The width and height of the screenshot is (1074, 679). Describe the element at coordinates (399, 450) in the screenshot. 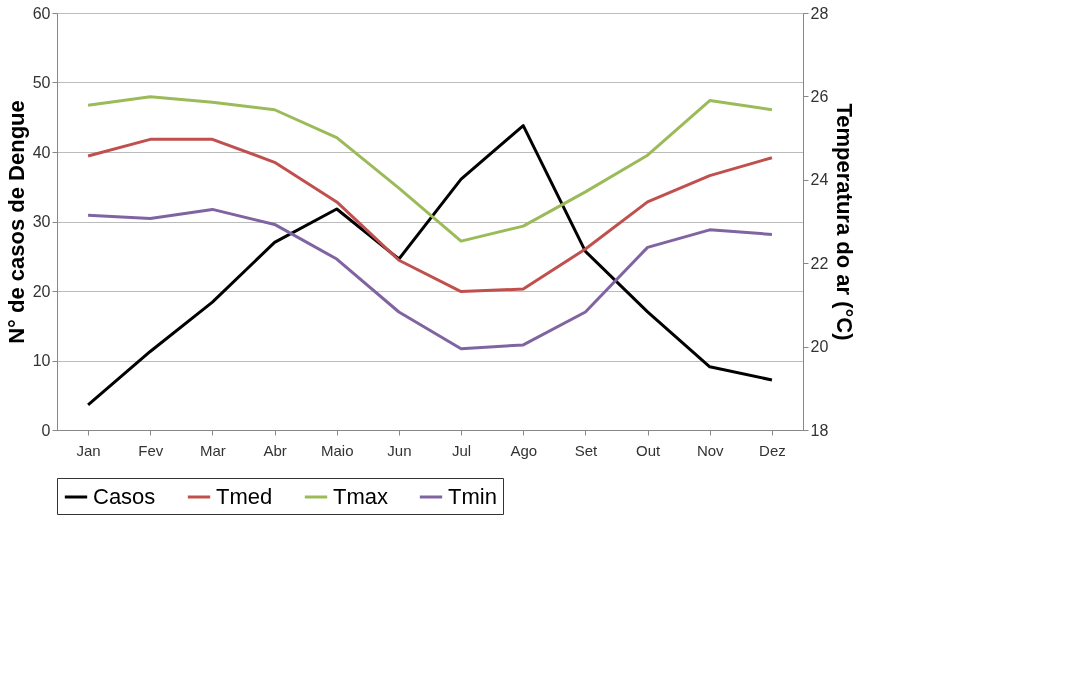

I see `x-tick-label: Jun` at that location.